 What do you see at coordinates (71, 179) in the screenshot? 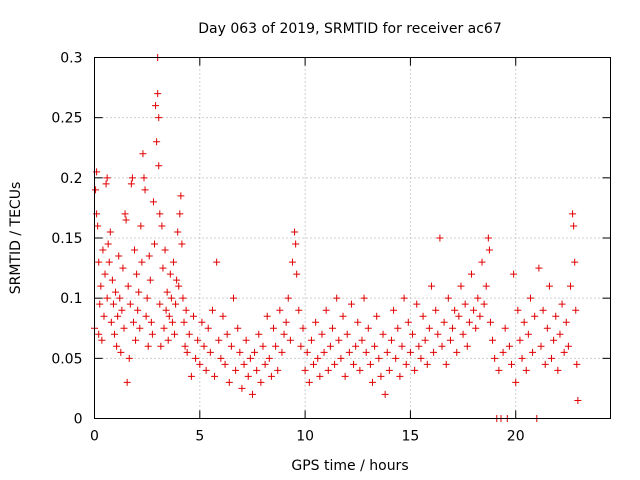
I see `y-tick-label: 0.2` at bounding box center [71, 179].